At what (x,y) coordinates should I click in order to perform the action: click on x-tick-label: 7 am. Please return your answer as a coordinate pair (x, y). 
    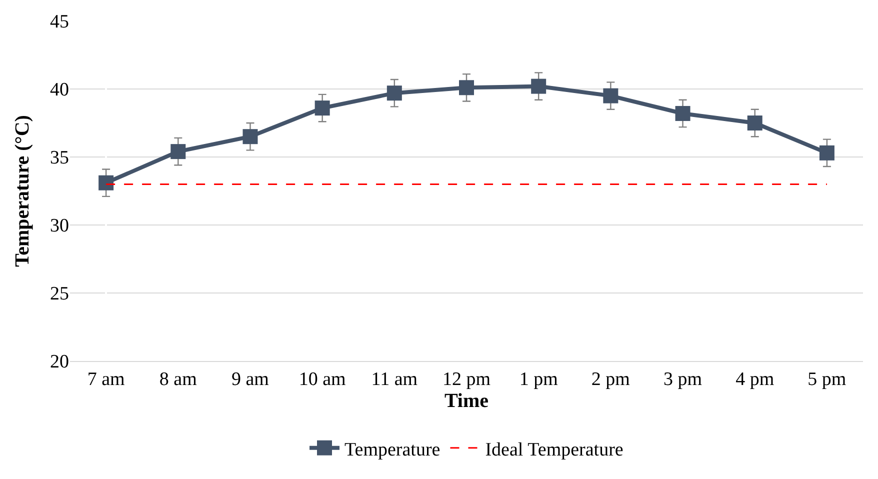
    Looking at the image, I should click on (106, 379).